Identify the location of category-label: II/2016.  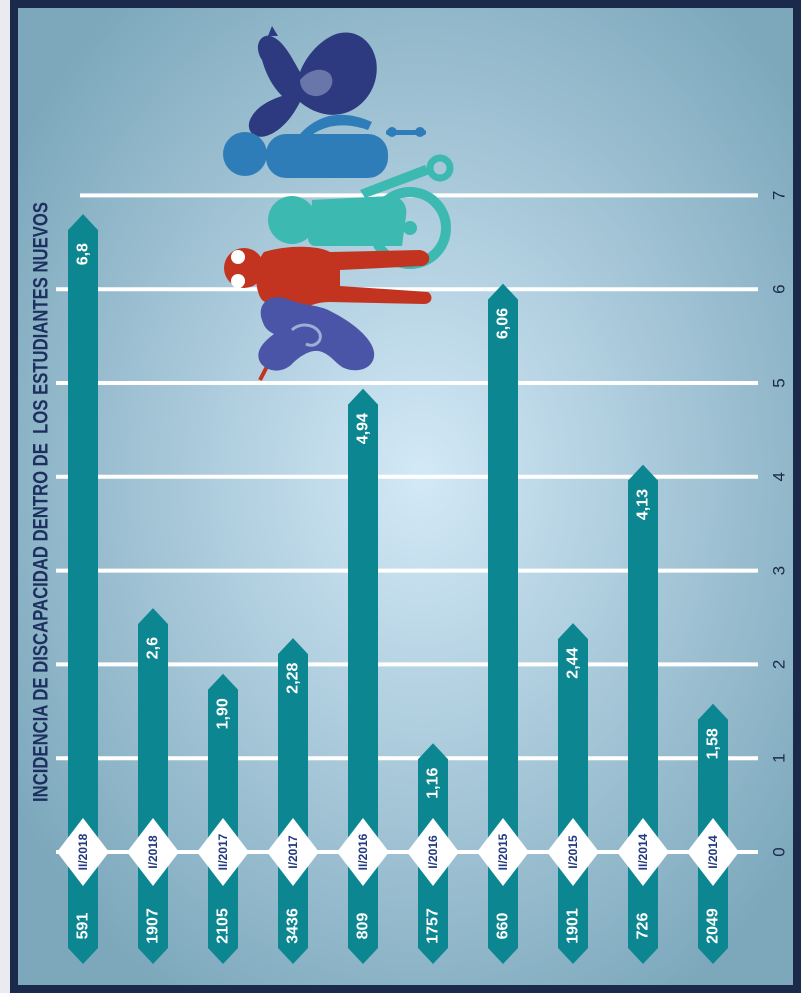
(363, 851).